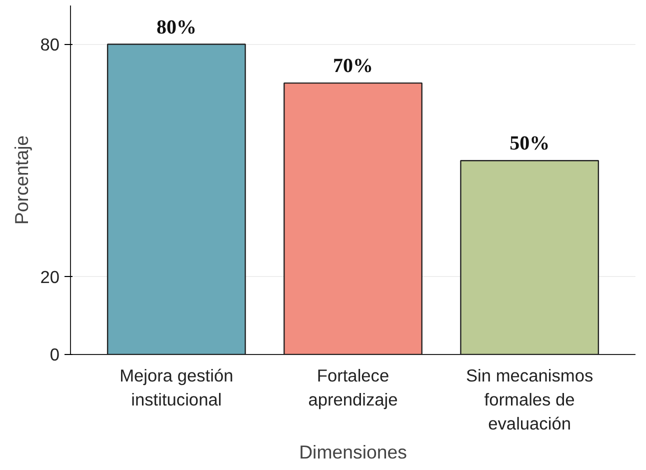 The image size is (646, 470). I want to click on y-axis-title: Porcentaje, so click(21, 180).